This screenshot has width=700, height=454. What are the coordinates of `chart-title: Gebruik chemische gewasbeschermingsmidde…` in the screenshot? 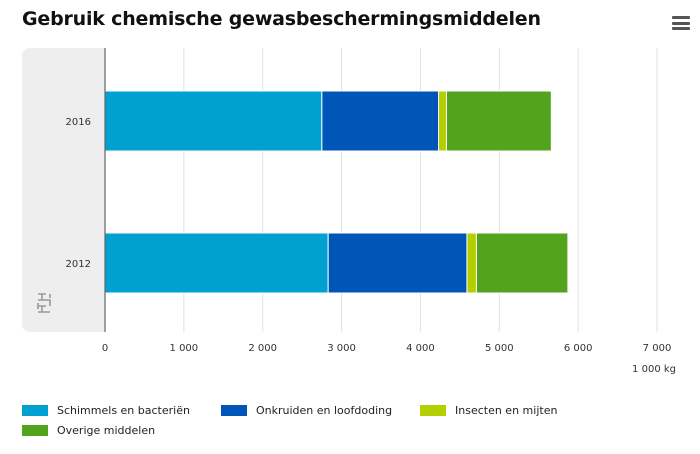 It's located at (281, 19).